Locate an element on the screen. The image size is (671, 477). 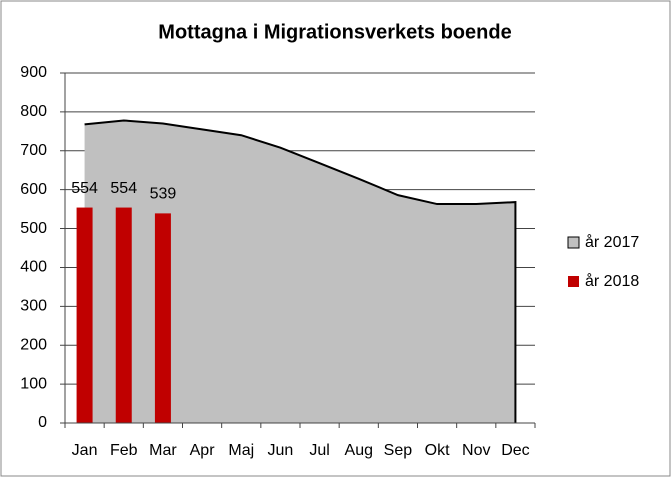
y-tick-label: 600 is located at coordinates (33, 189).